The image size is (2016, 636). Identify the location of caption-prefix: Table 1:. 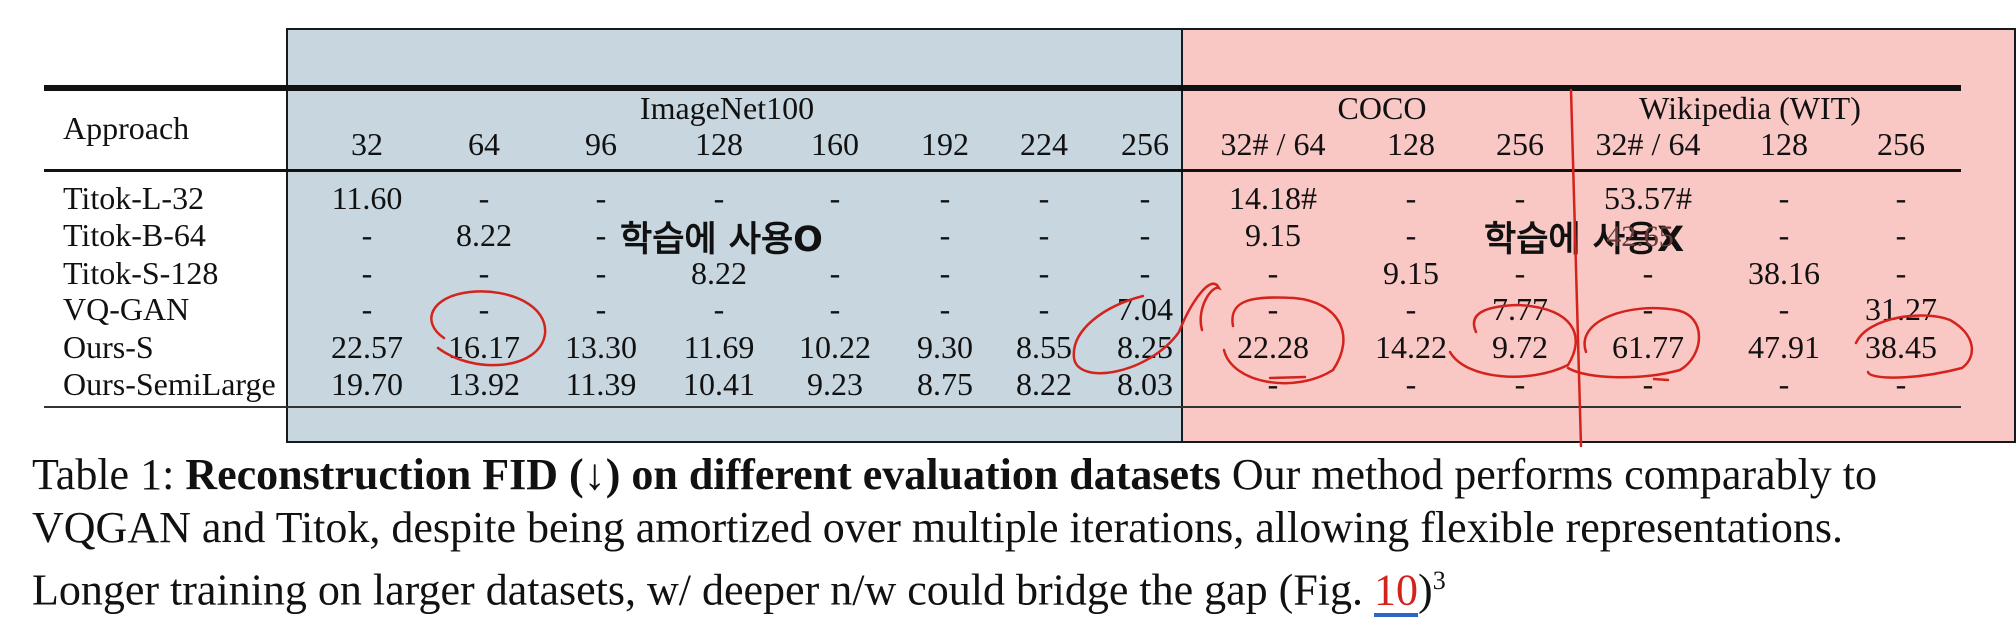
(109, 474).